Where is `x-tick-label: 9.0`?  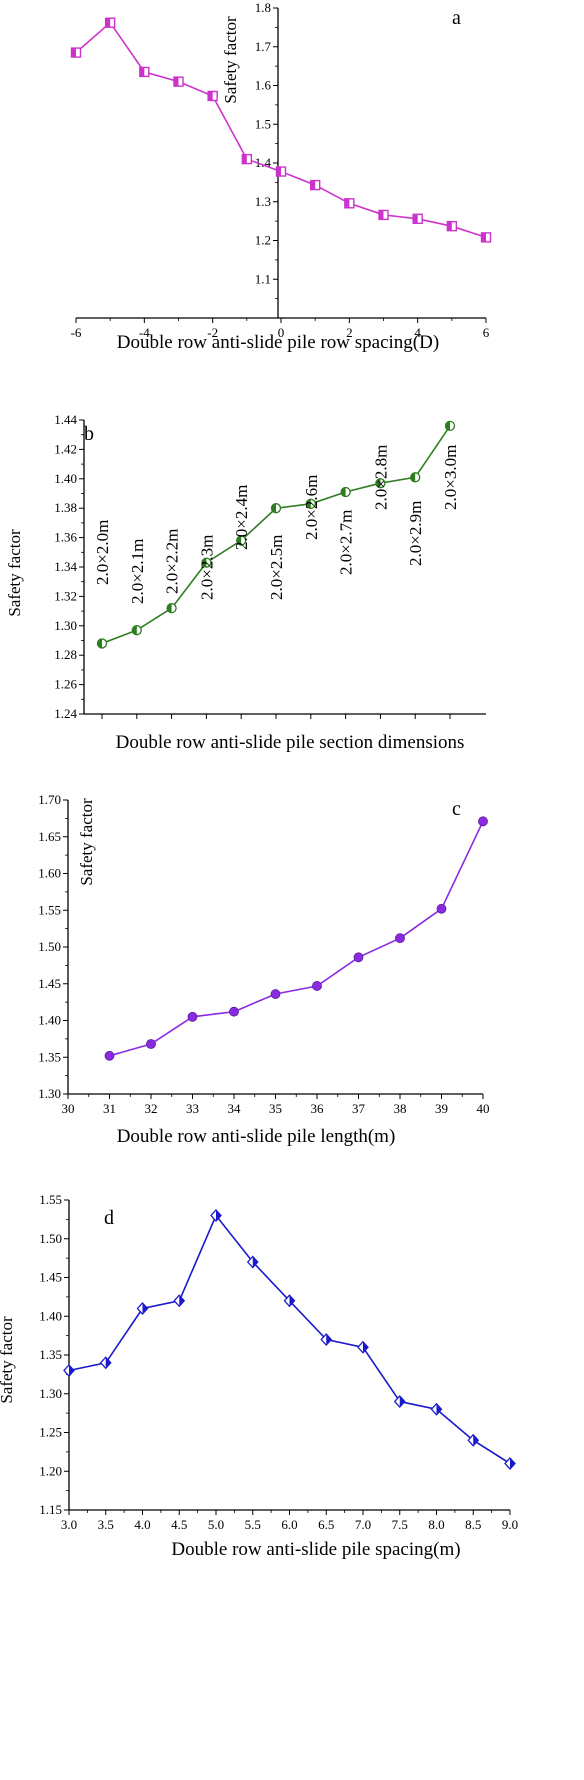 x-tick-label: 9.0 is located at coordinates (510, 1524).